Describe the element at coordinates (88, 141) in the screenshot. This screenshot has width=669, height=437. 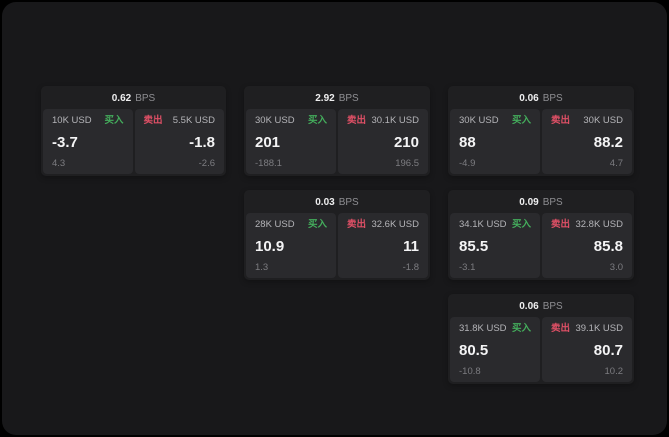
I see `buy-panel: 10K USD 买入 -3.7 4.3` at that location.